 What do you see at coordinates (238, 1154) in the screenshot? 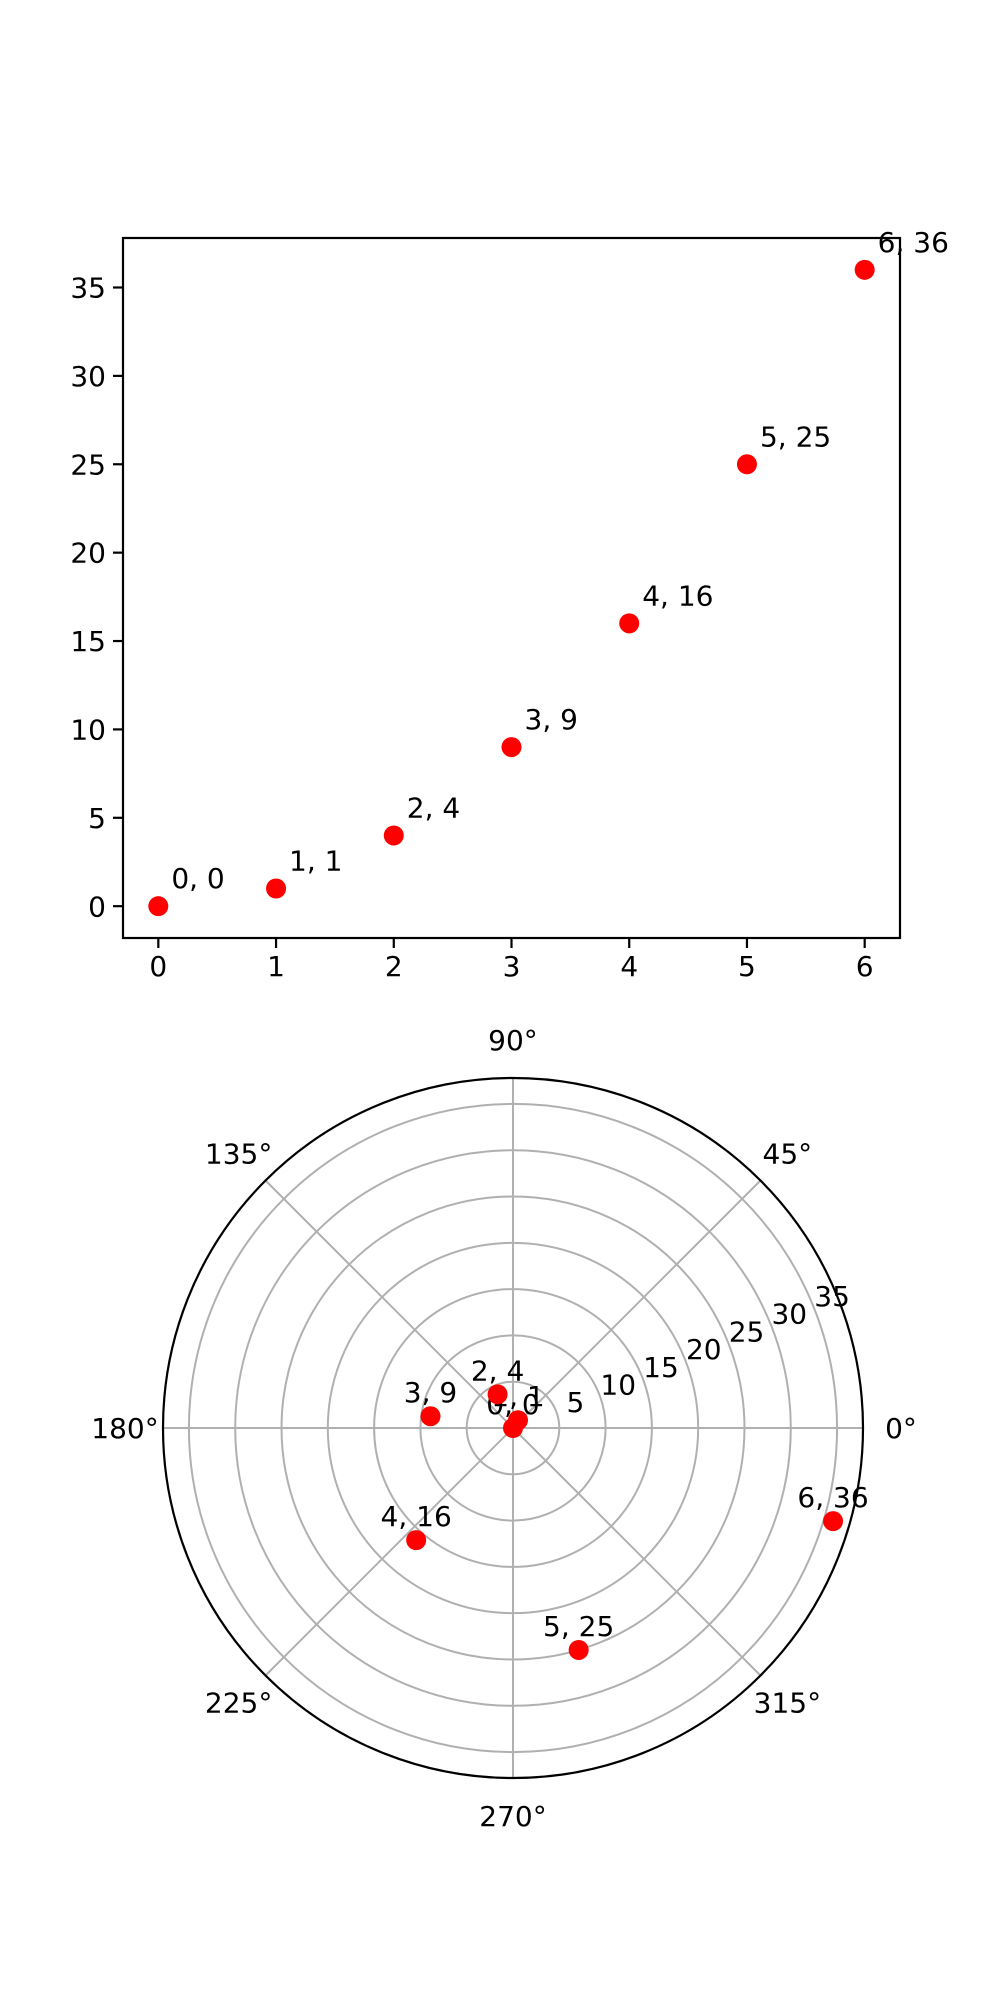
I see `angular-tick-label: 135°` at bounding box center [238, 1154].